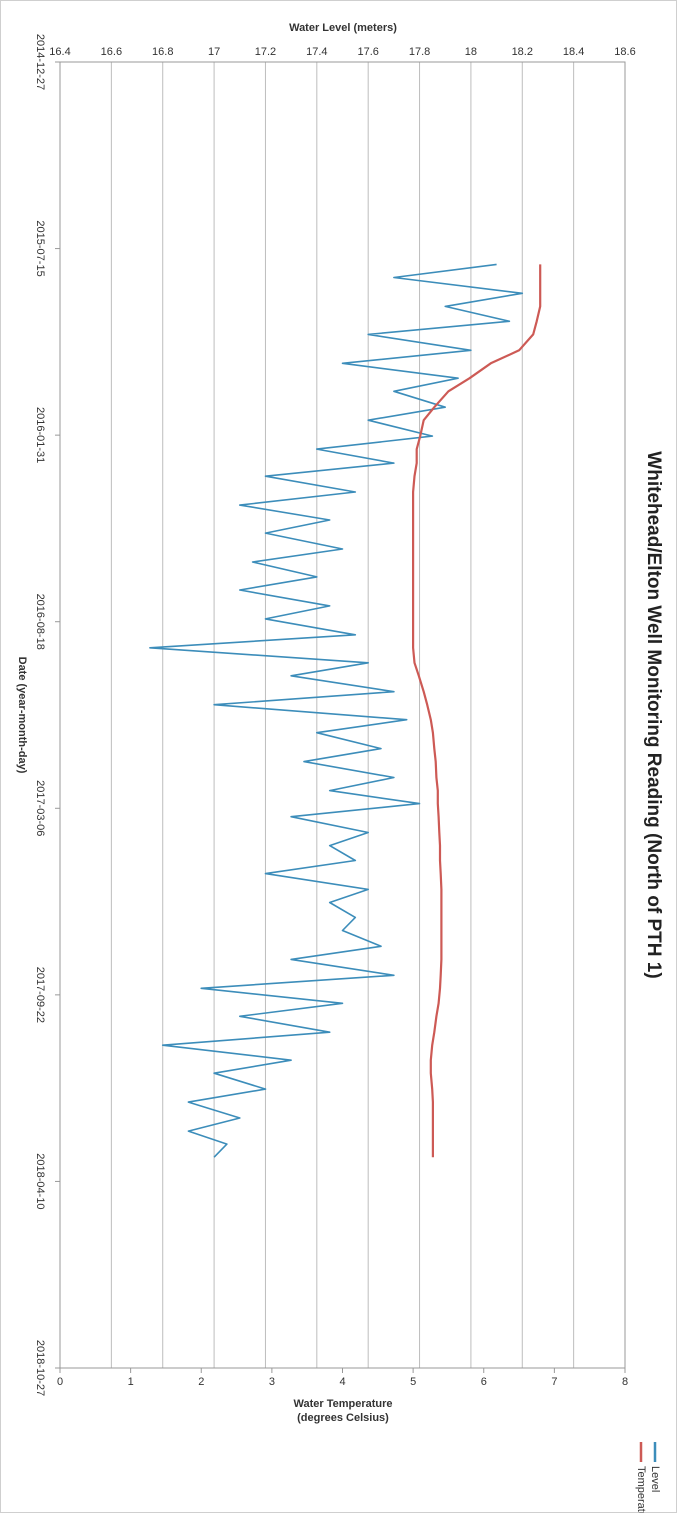 The width and height of the screenshot is (677, 1518). Describe the element at coordinates (522, 52) in the screenshot. I see `y-tick-label: 18.2` at that location.